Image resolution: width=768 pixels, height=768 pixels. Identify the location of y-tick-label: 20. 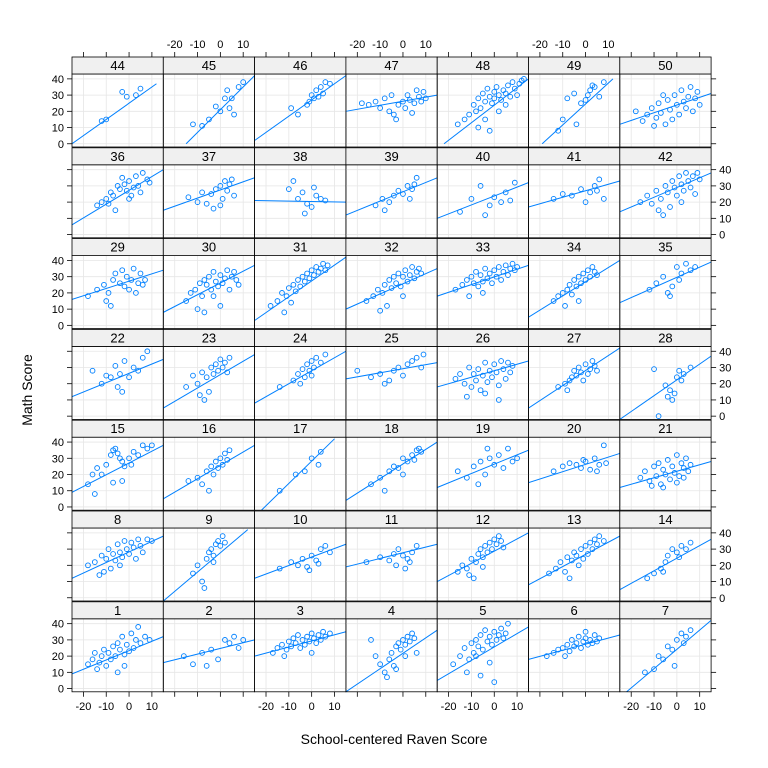
(725, 203).